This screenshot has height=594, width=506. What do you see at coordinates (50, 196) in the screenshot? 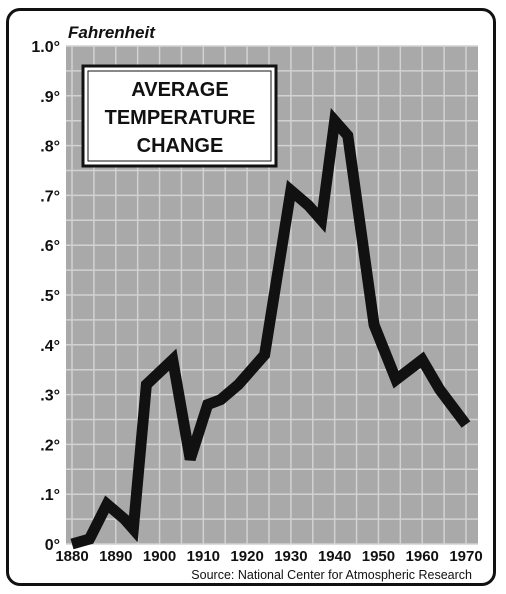
I see `y-tick-label: .7°` at bounding box center [50, 196].